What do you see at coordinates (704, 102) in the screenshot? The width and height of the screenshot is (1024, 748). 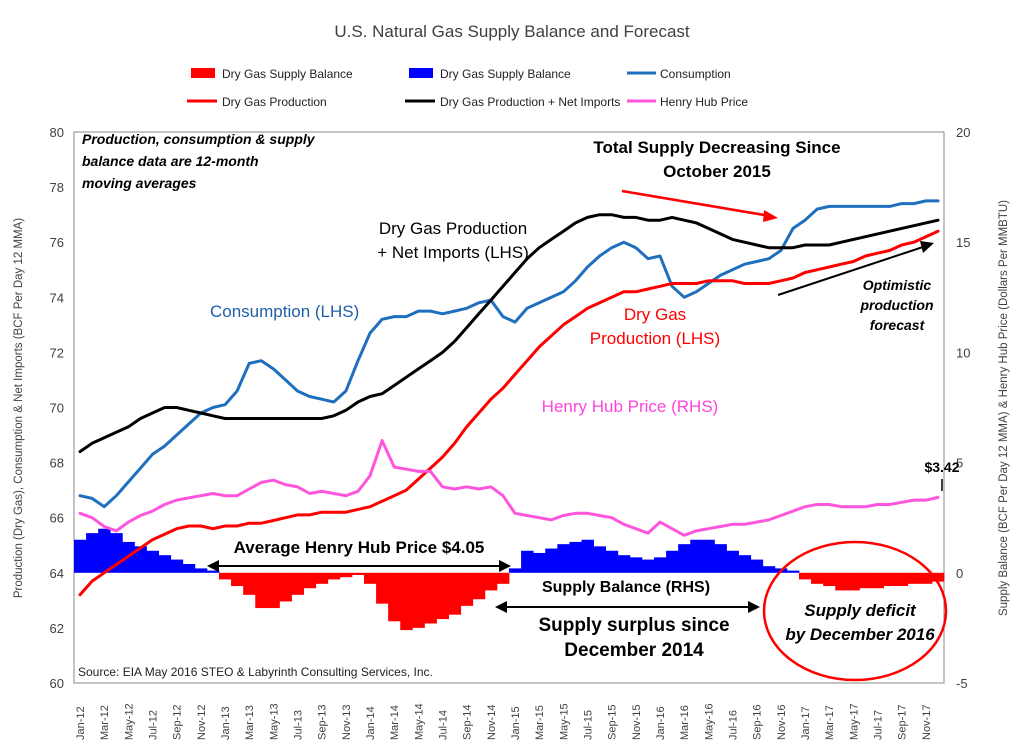 I see `legend-label: Henry Hub Price` at bounding box center [704, 102].